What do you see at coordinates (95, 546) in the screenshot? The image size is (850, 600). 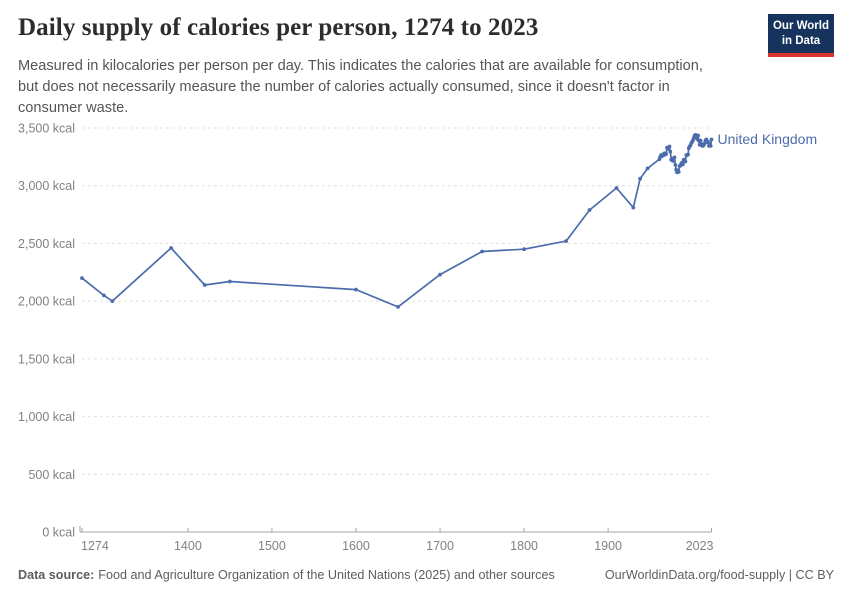 I see `x-axis-tick-label: 1274` at bounding box center [95, 546].